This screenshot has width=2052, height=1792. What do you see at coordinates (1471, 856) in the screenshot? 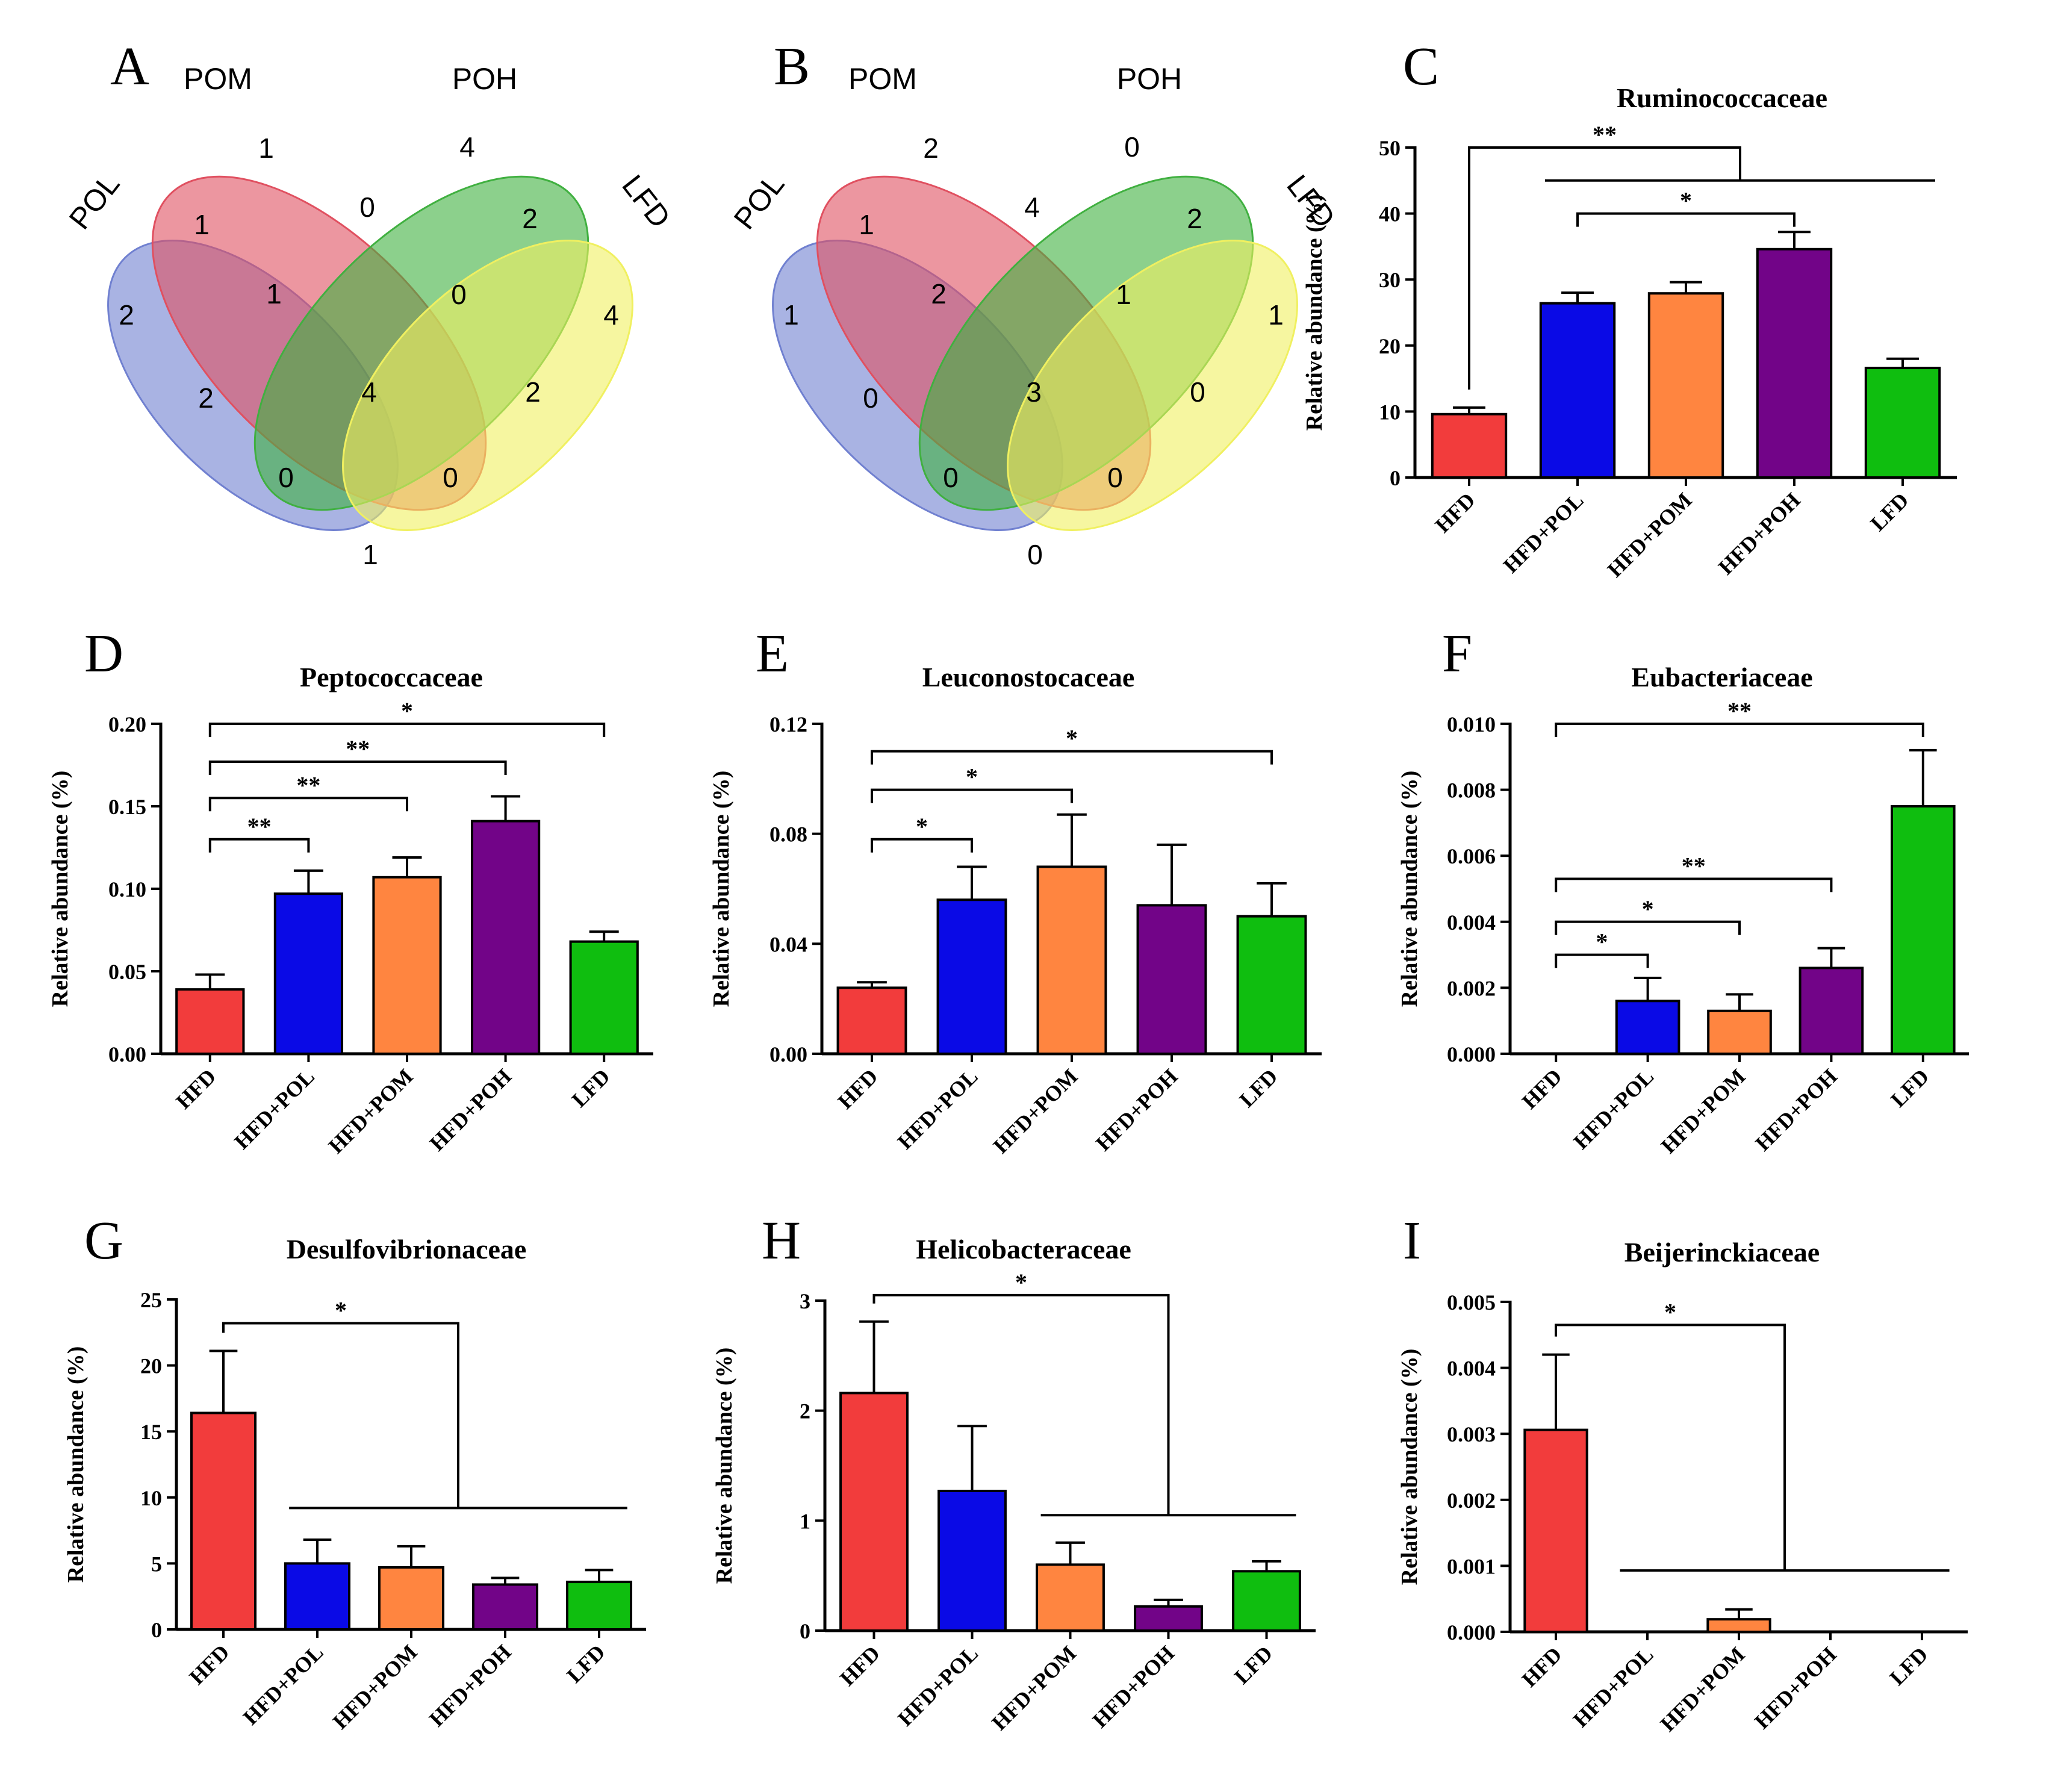
I see `y-tick-label: 0.006` at bounding box center [1471, 856].